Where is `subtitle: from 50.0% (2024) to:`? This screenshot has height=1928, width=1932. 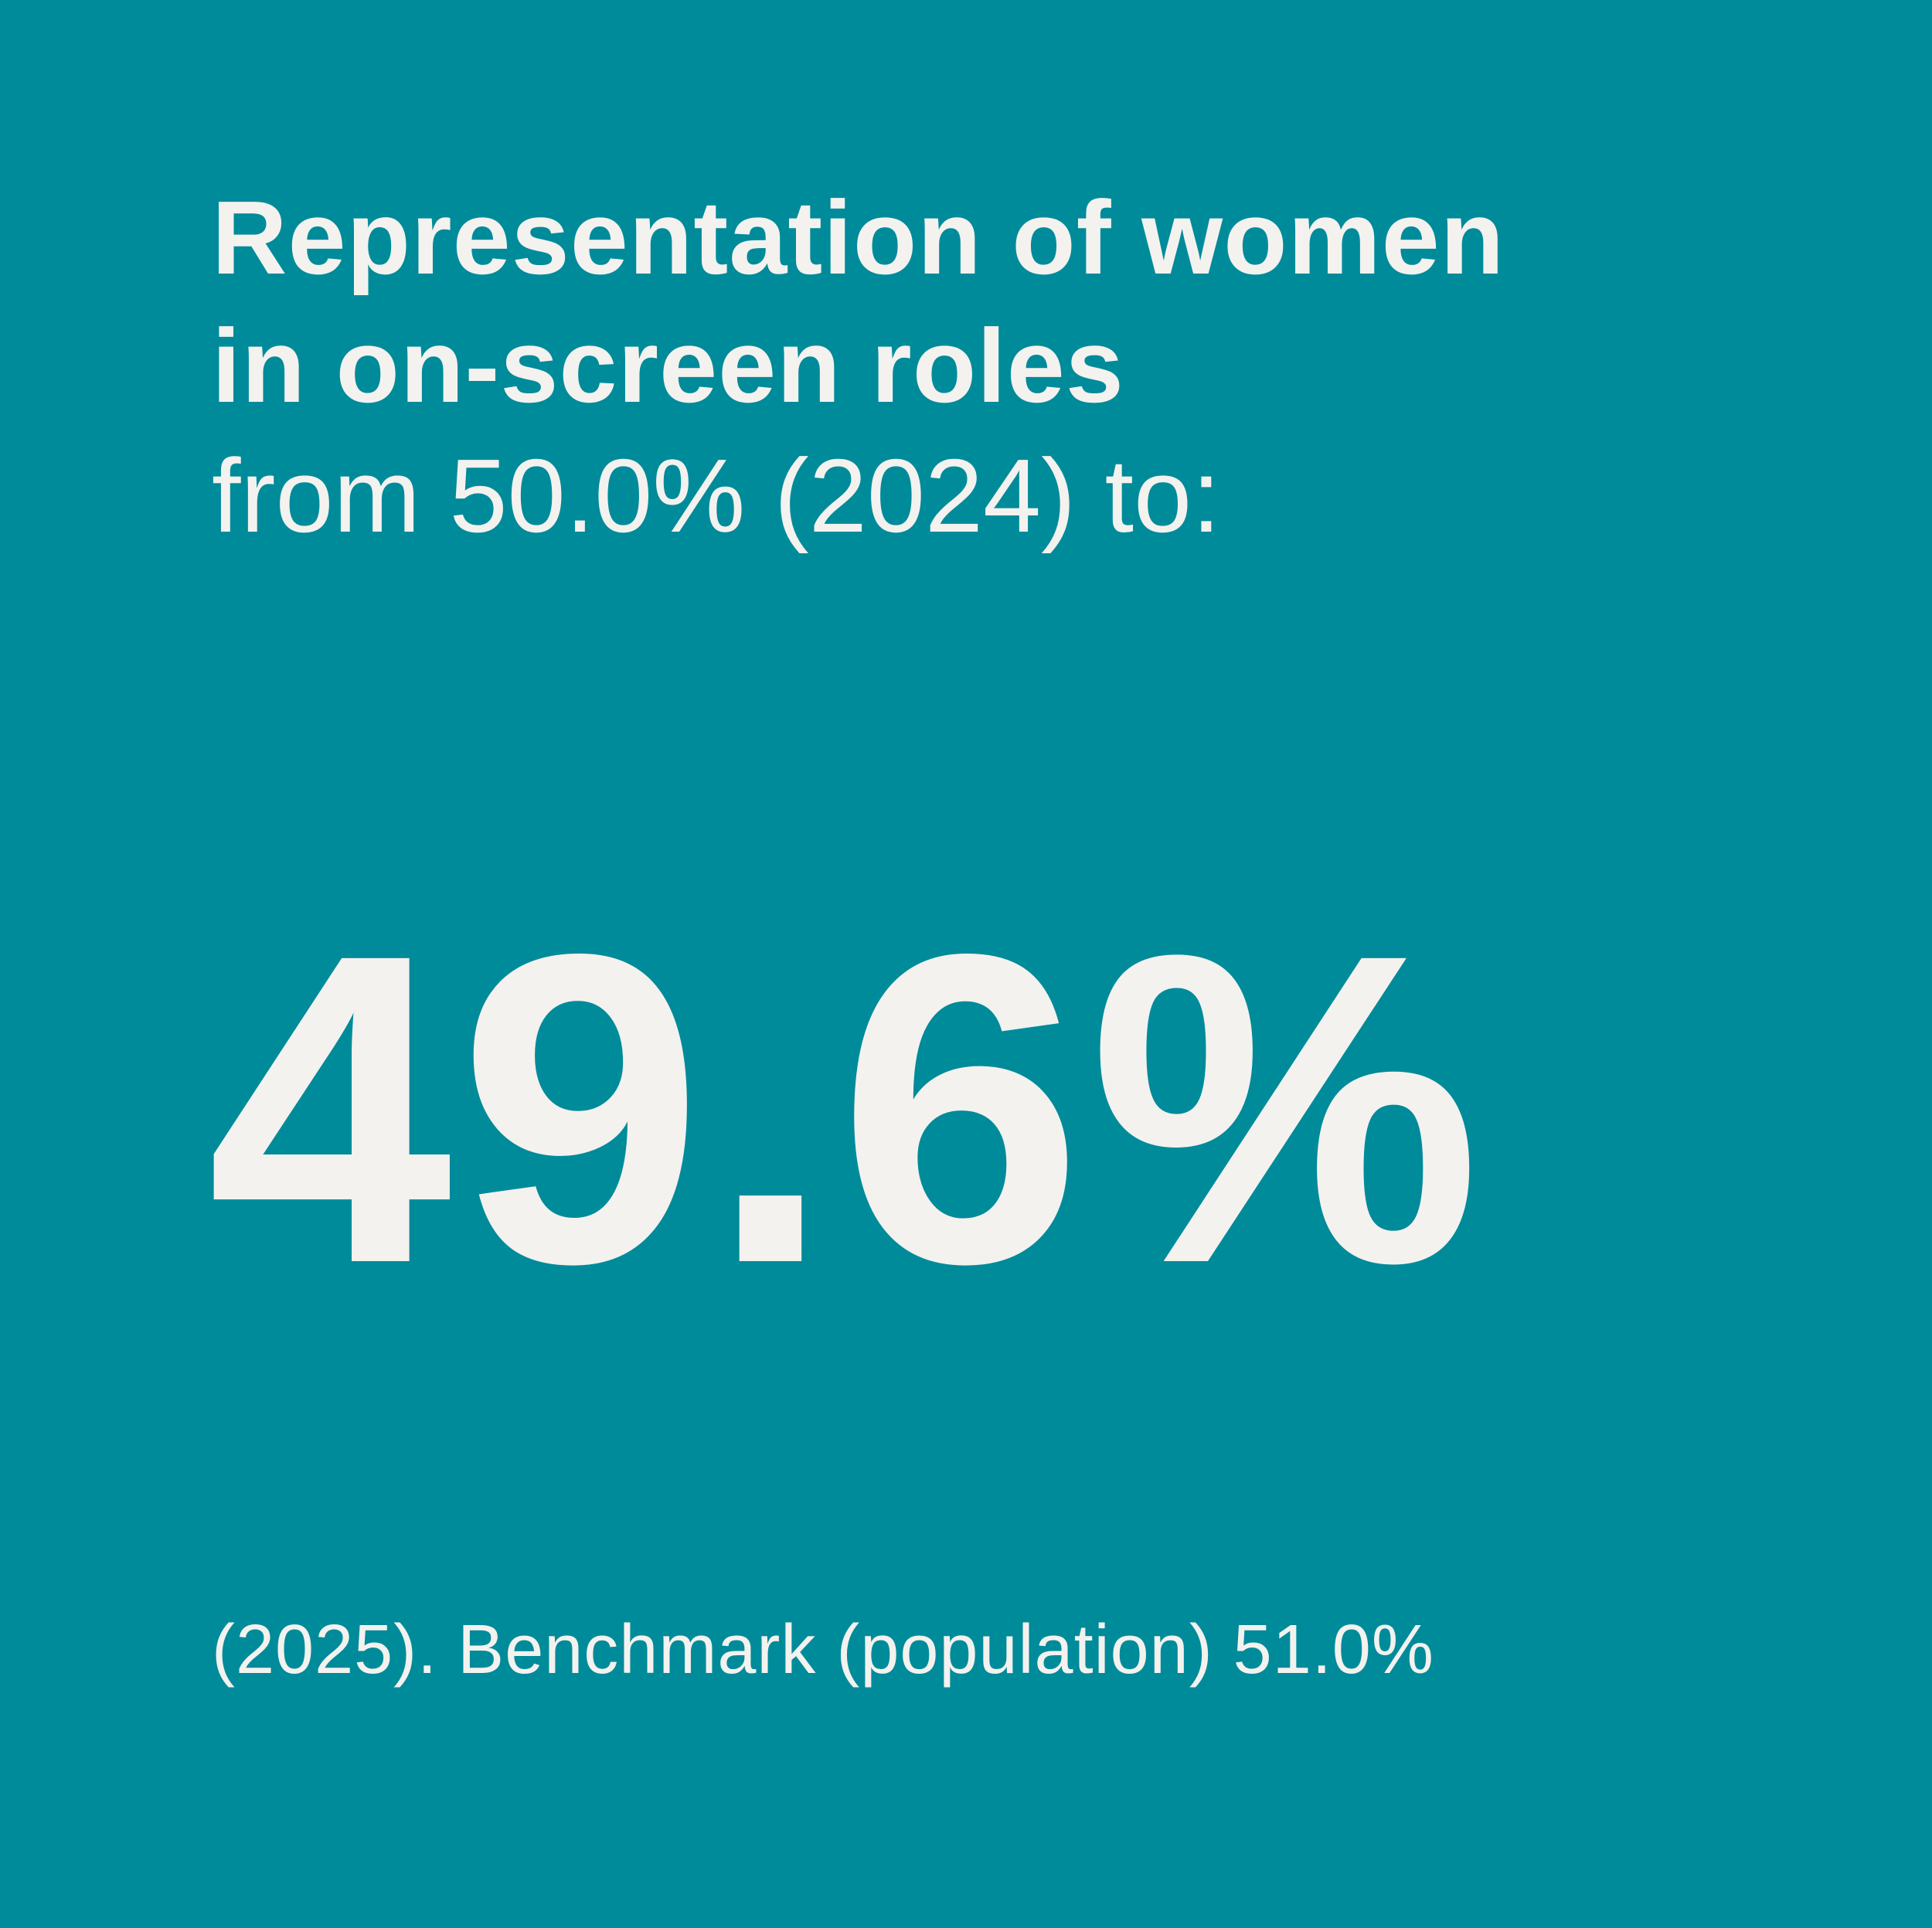
subtitle: from 50.0% (2024) to: is located at coordinates (716, 495).